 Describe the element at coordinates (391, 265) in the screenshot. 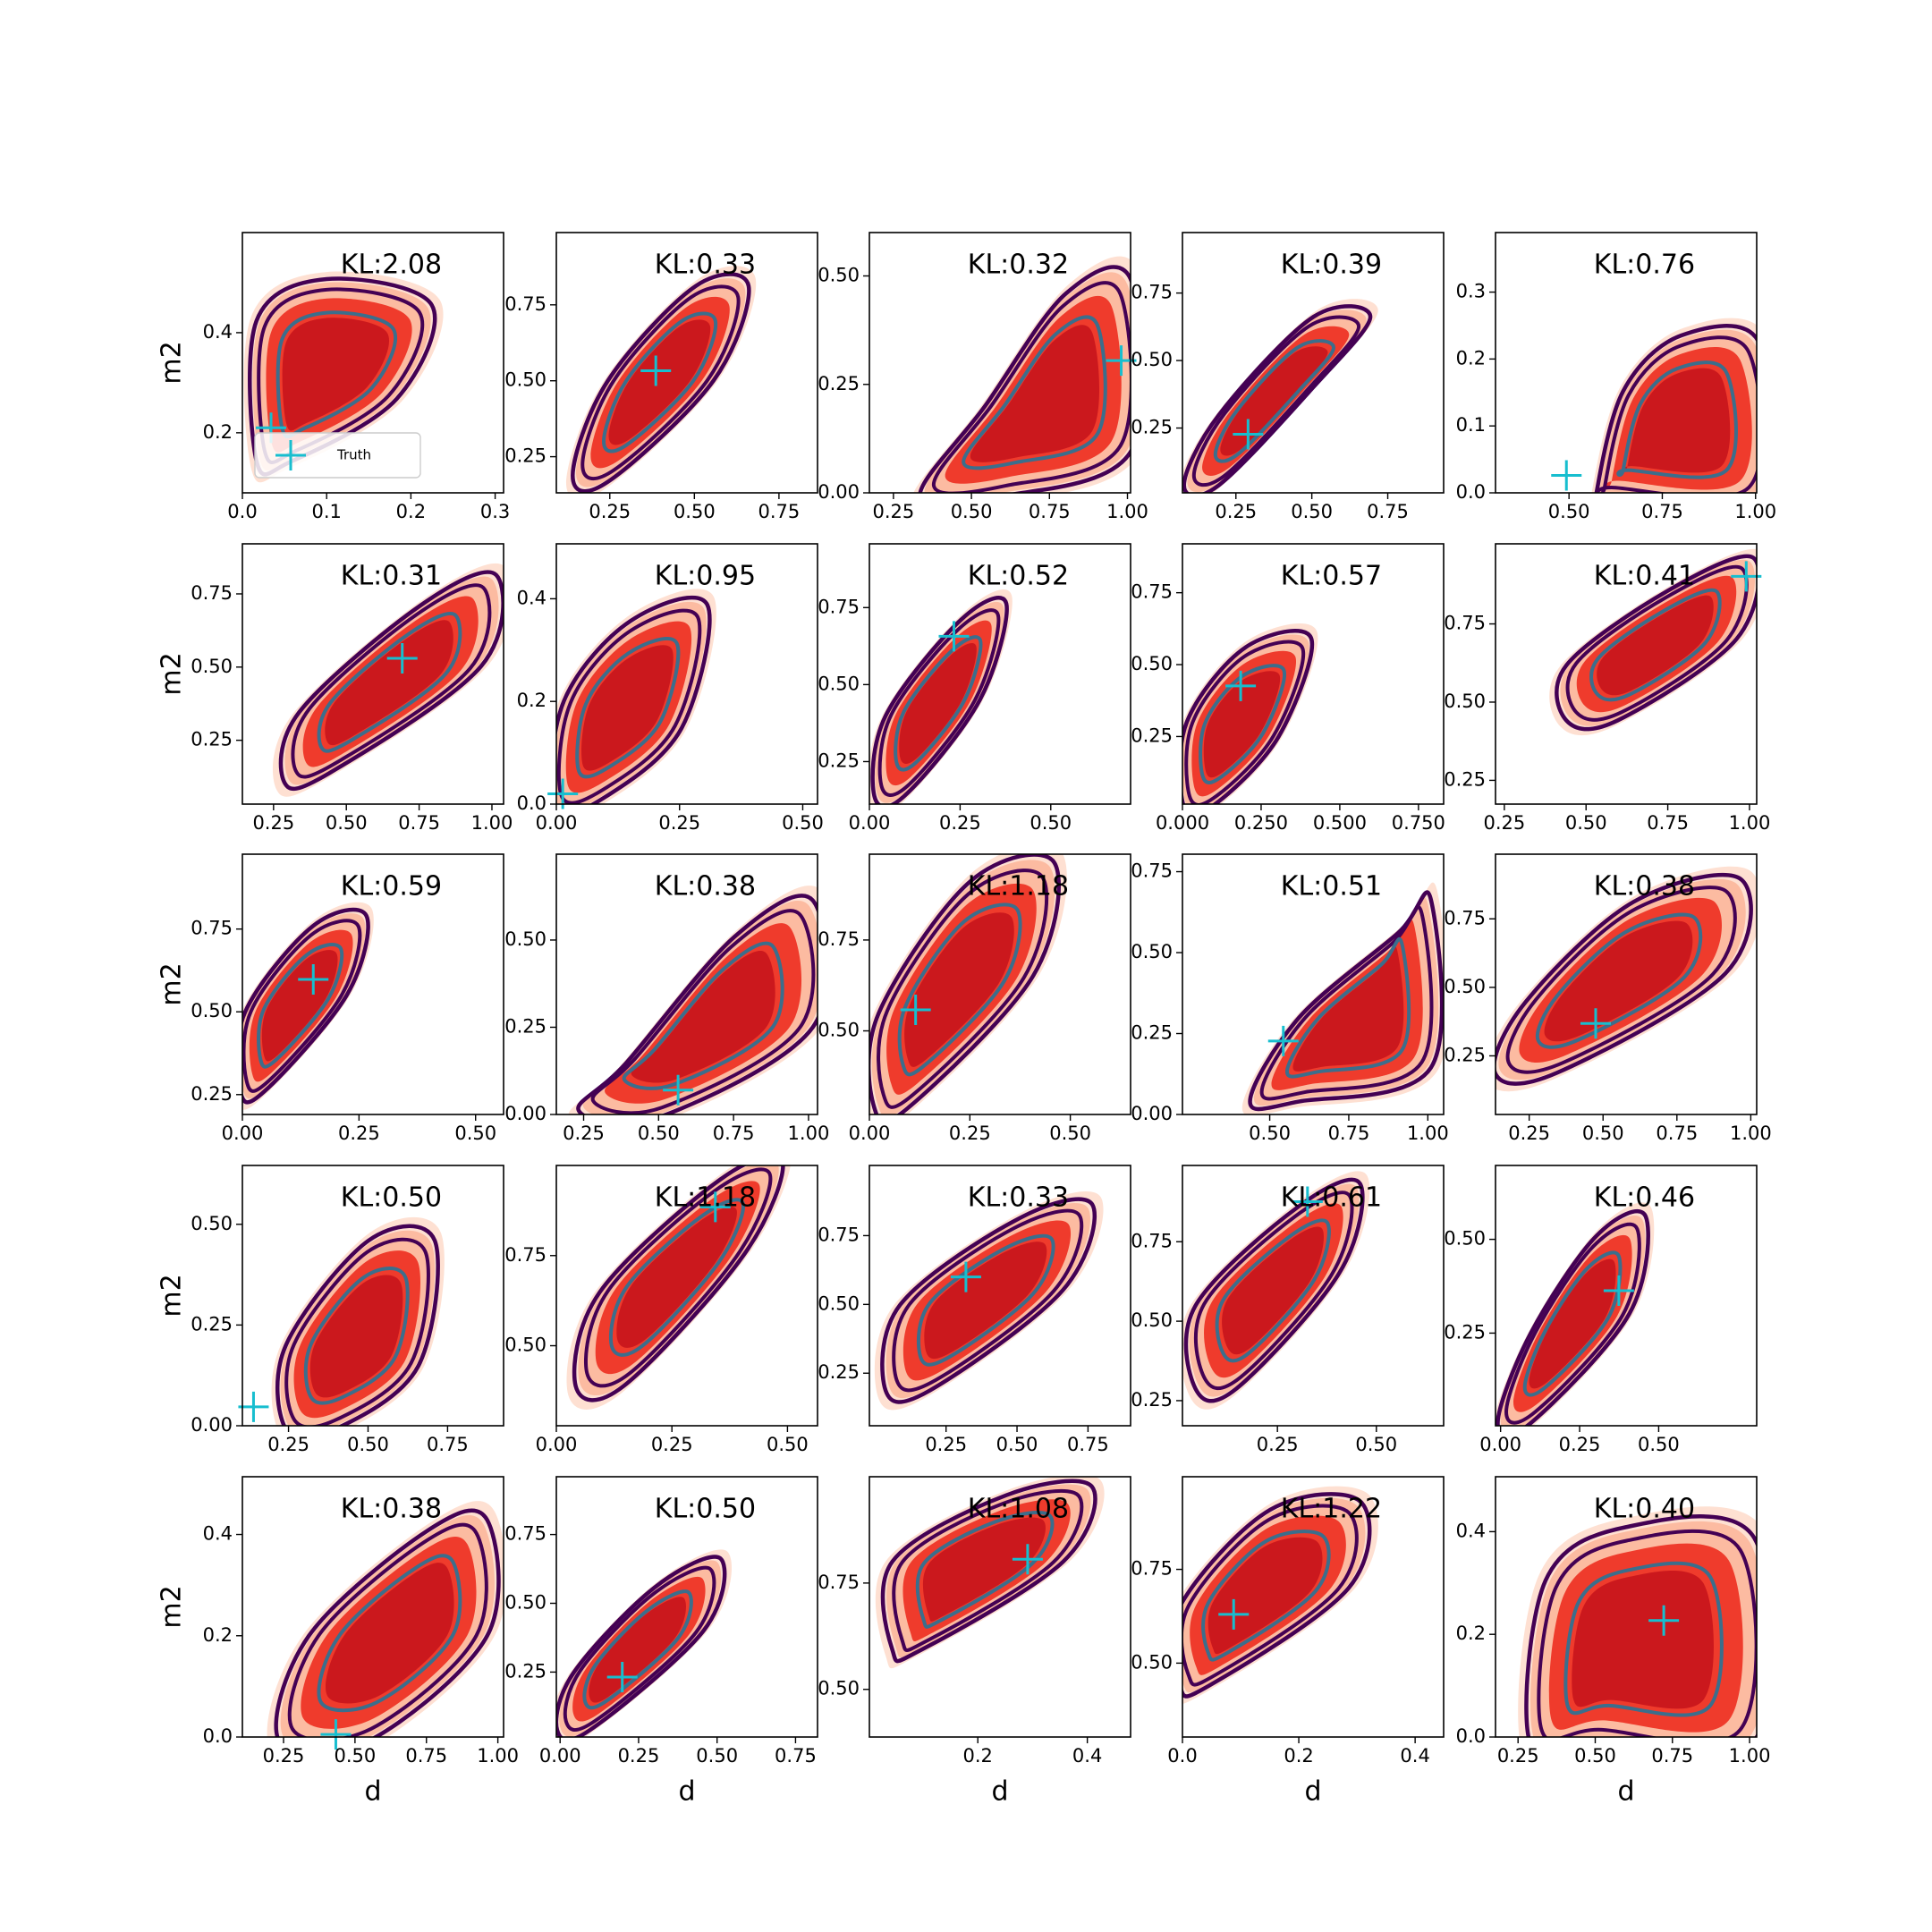

I see `panel-title: KL:2.08` at that location.